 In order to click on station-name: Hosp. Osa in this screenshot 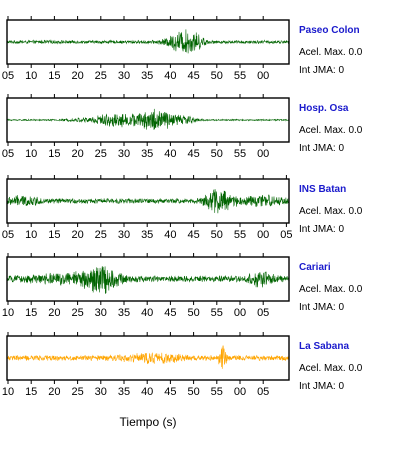, I will do `click(324, 108)`.